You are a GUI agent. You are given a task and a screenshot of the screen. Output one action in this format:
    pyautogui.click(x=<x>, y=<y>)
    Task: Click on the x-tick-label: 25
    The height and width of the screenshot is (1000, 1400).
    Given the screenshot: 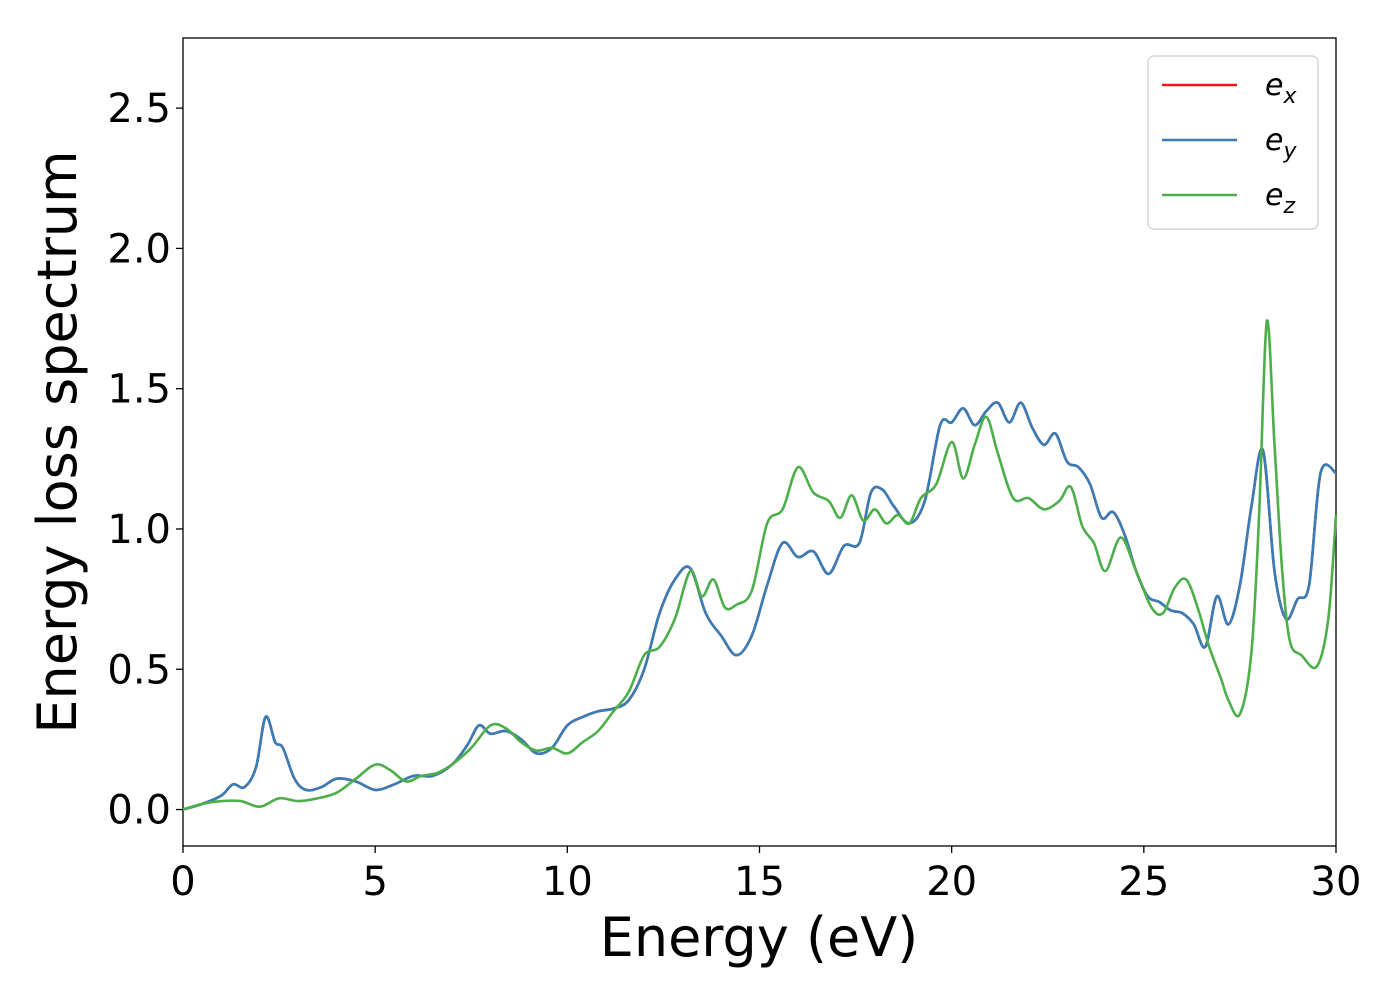 What is the action you would take?
    pyautogui.click(x=1143, y=882)
    